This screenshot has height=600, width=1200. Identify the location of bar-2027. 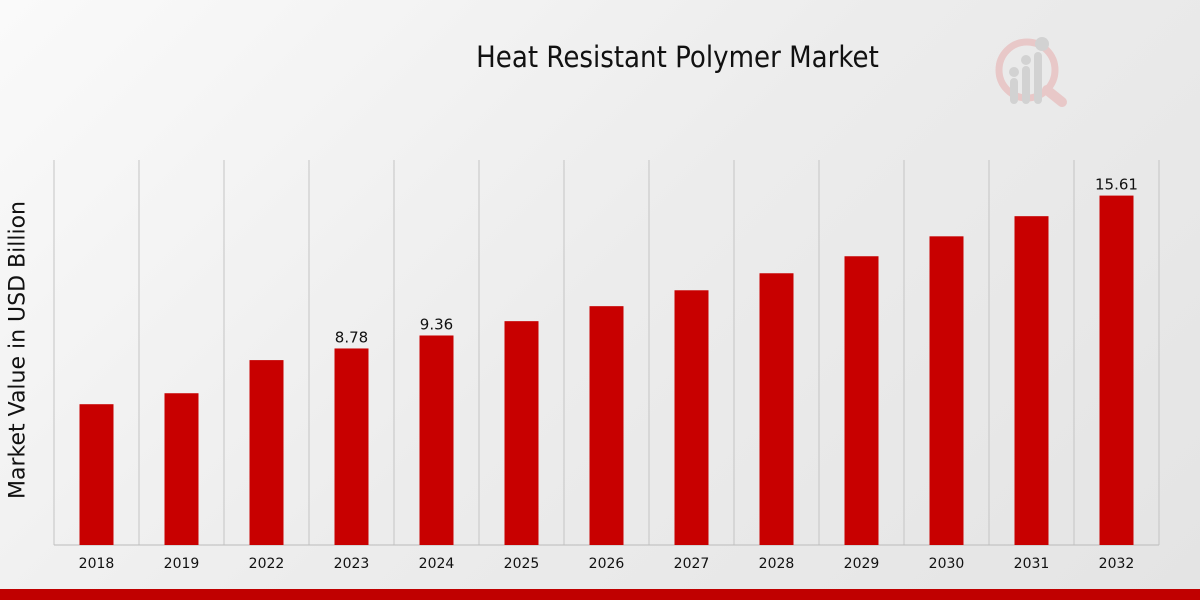
(691, 417).